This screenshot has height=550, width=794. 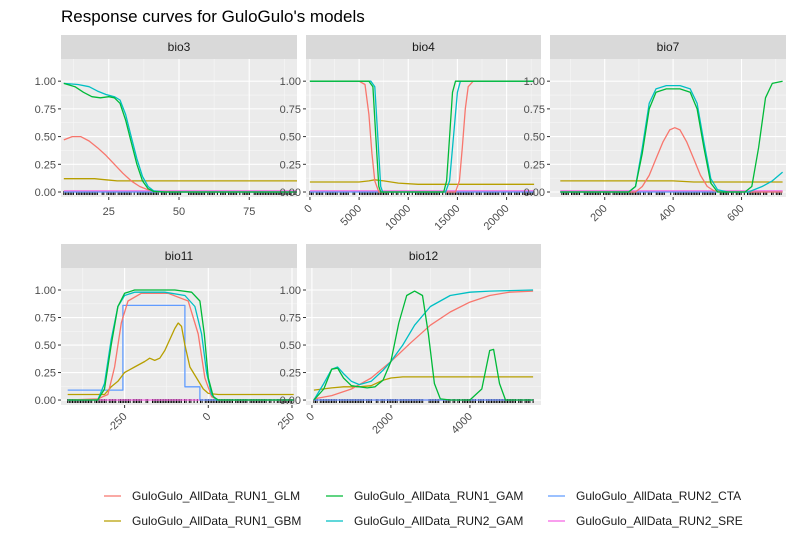 What do you see at coordinates (735, 213) in the screenshot?
I see `x-tick-label: 600` at bounding box center [735, 213].